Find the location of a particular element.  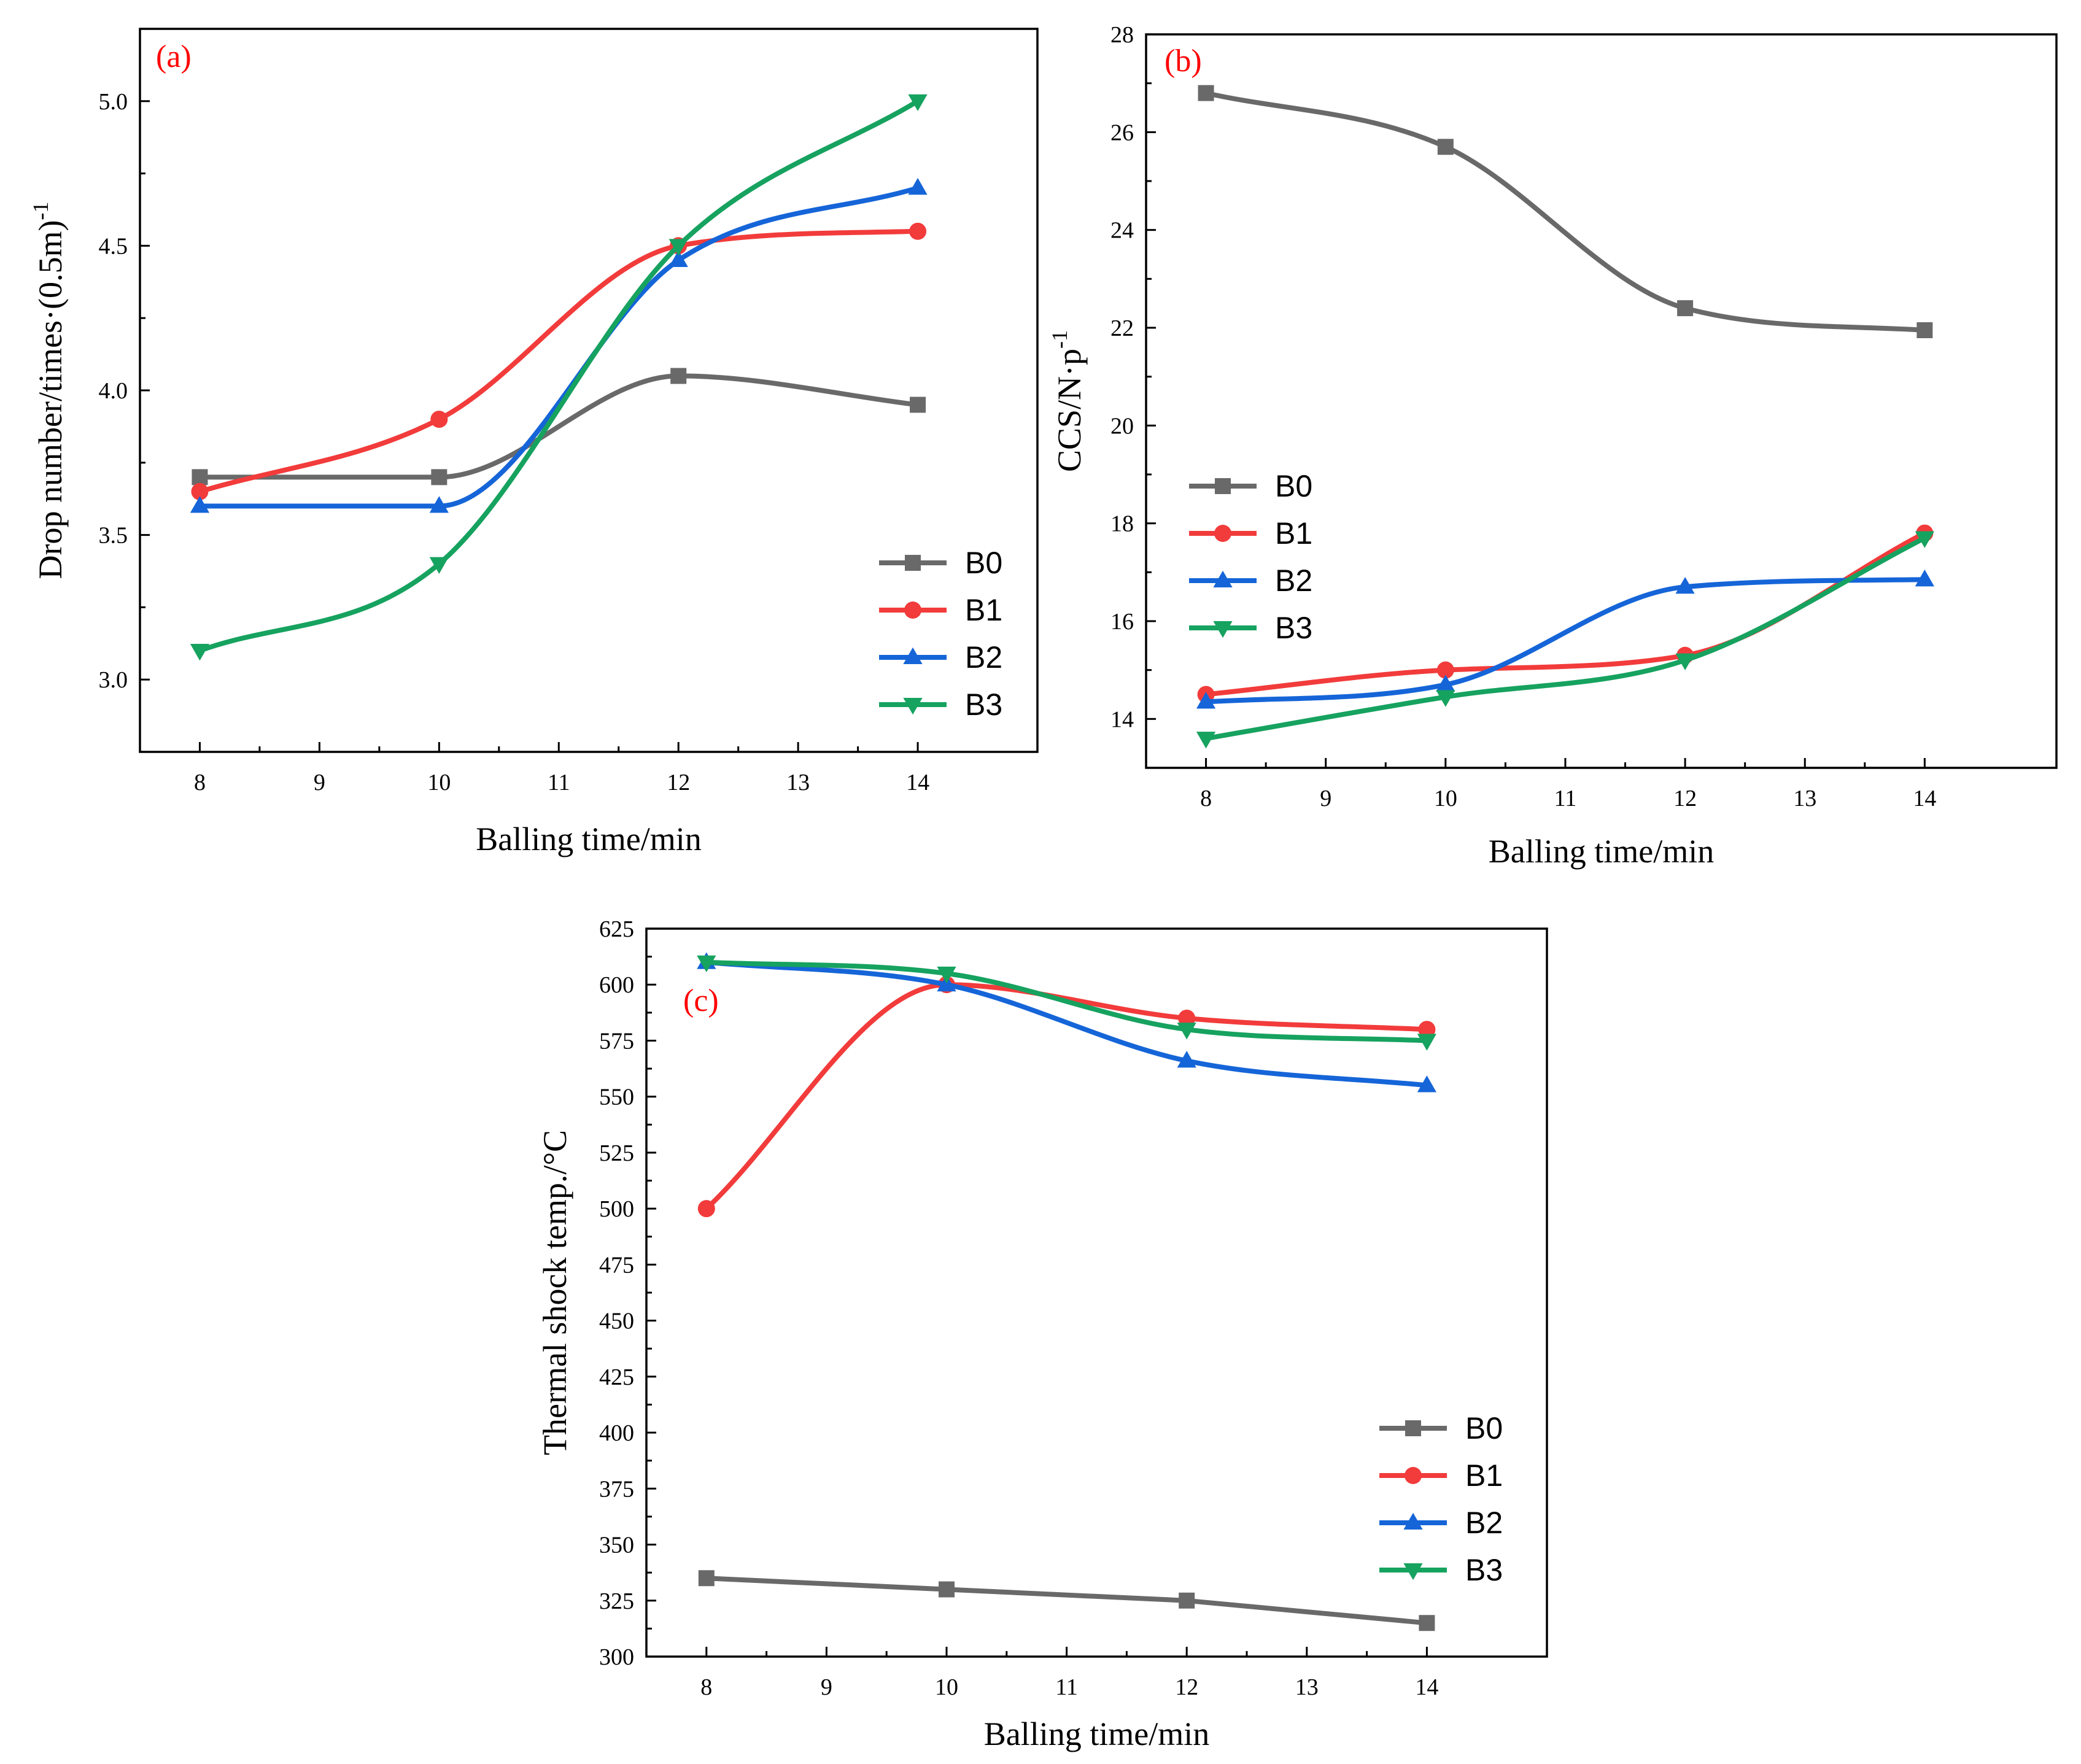

y-tick-label: 575 is located at coordinates (616, 1041).